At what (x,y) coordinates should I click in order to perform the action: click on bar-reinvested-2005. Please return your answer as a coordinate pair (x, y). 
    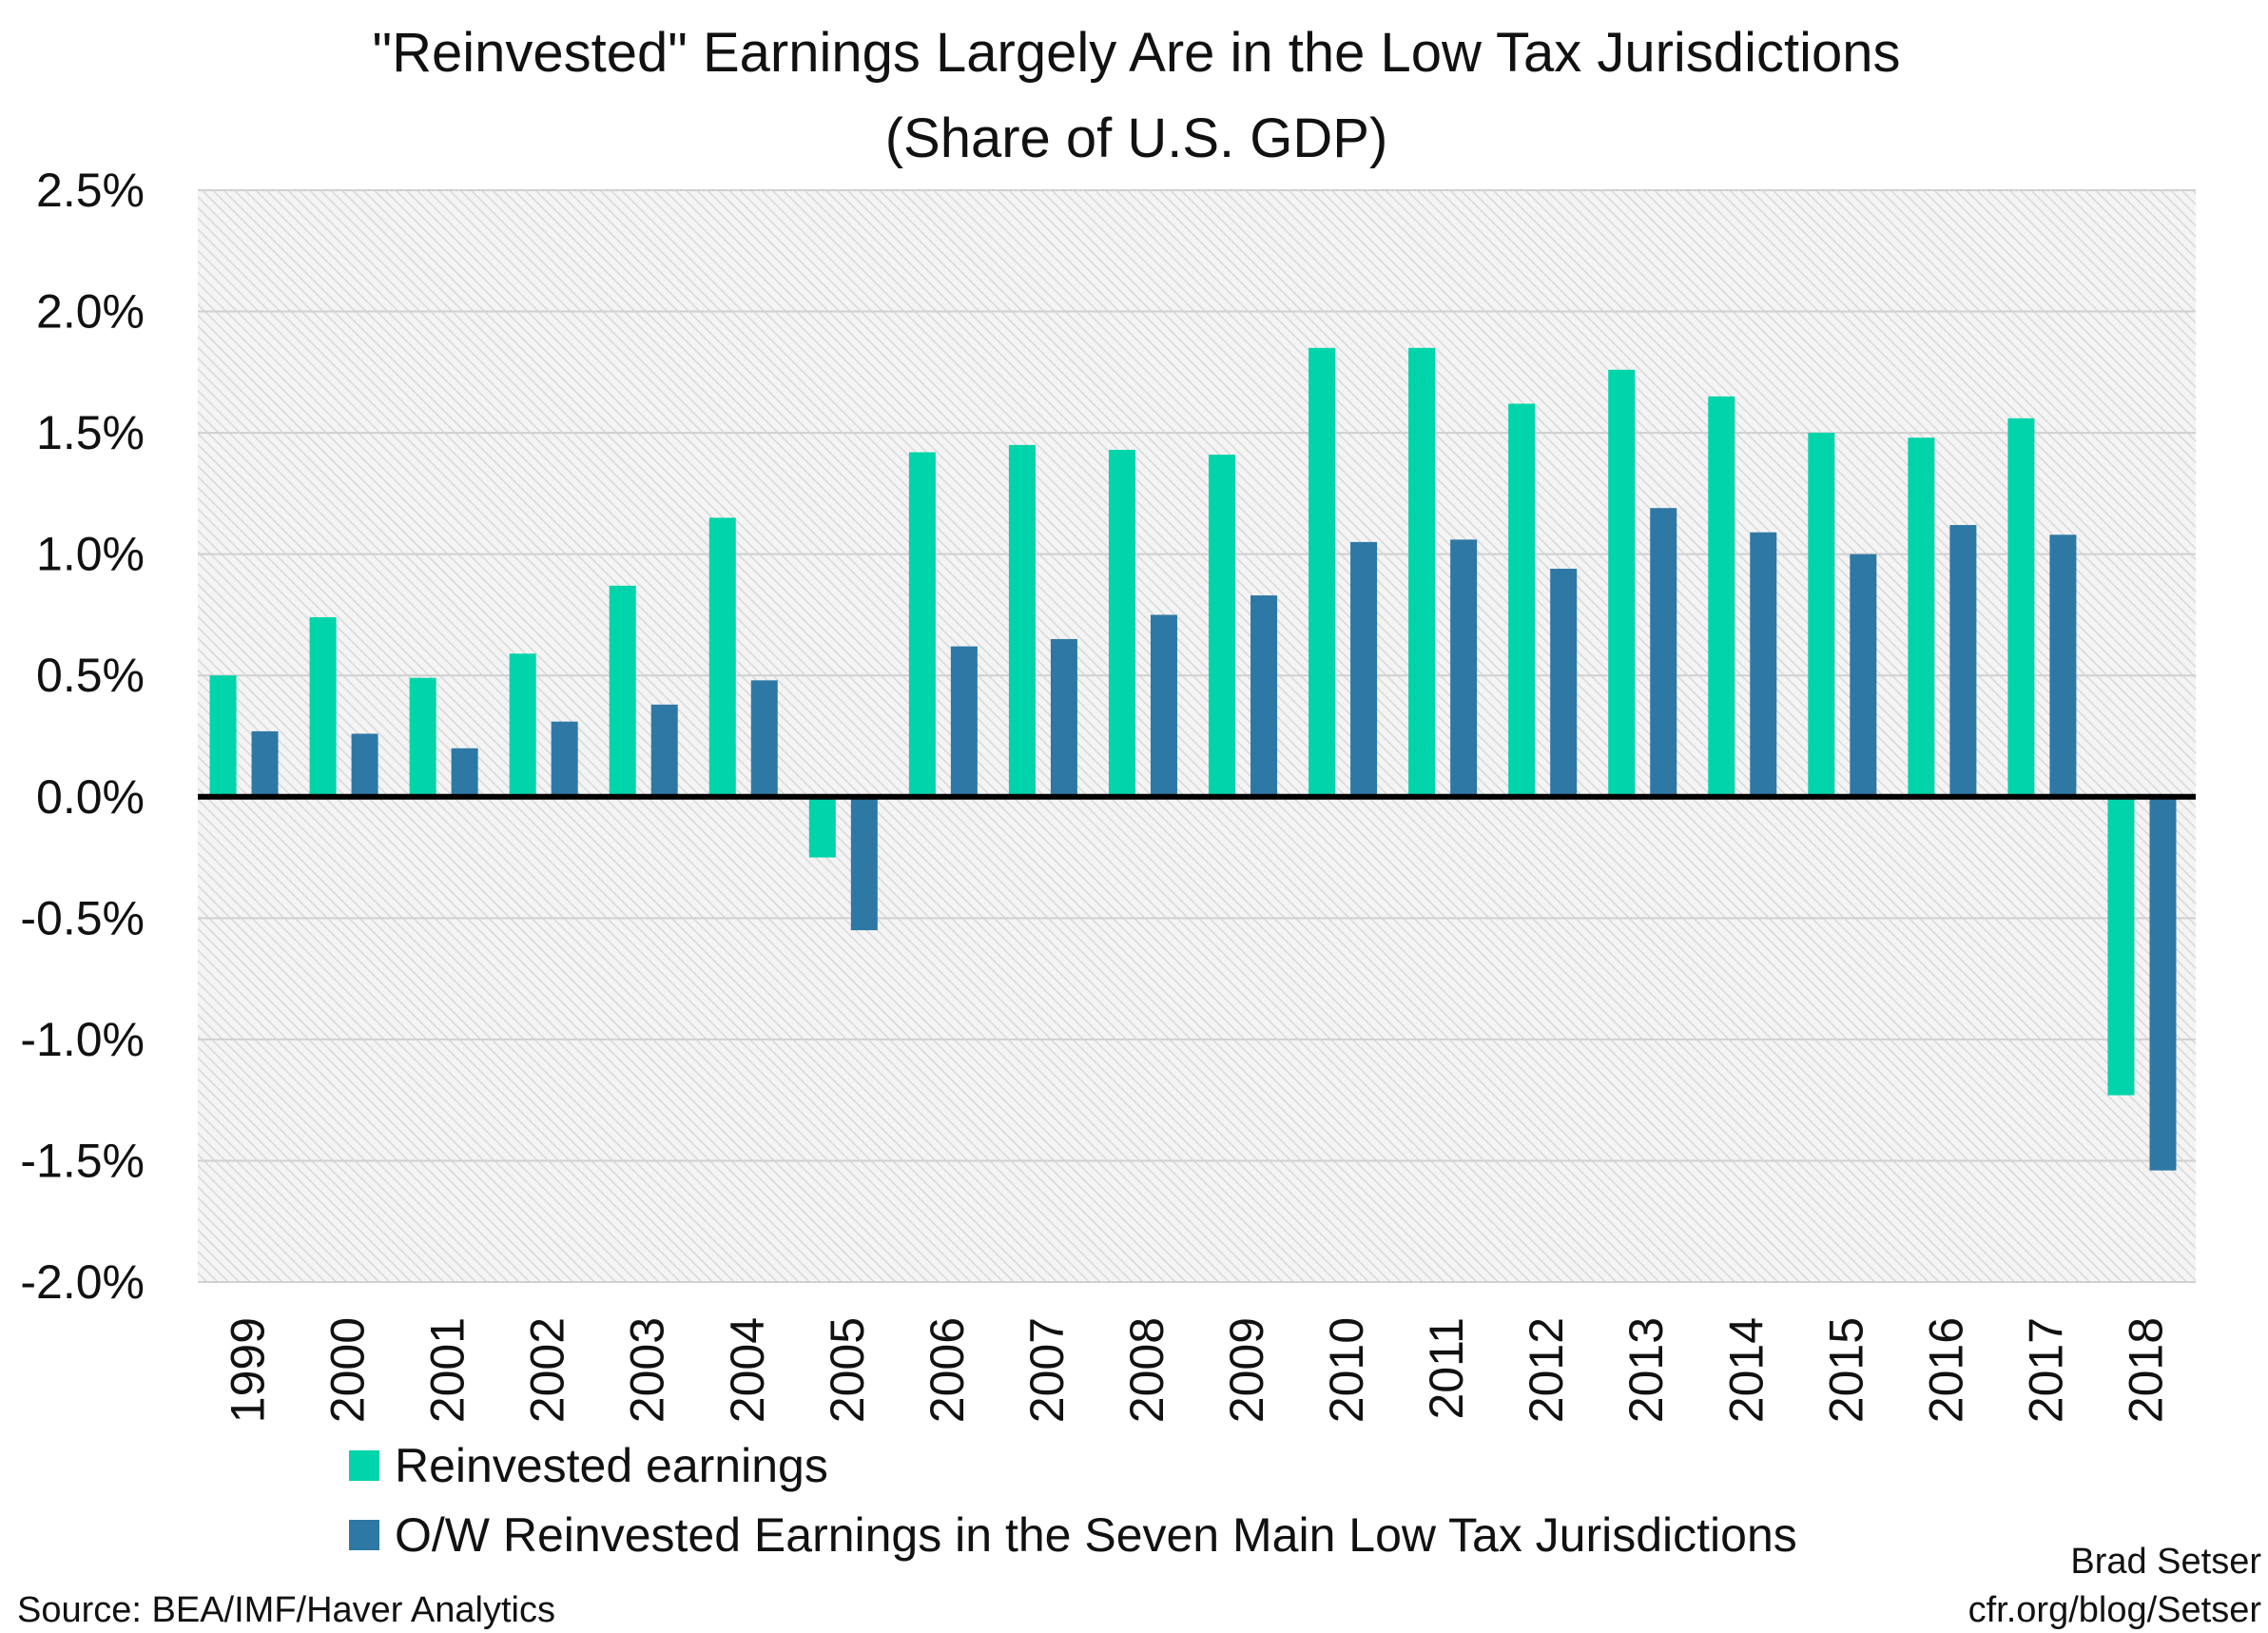
    Looking at the image, I should click on (822, 827).